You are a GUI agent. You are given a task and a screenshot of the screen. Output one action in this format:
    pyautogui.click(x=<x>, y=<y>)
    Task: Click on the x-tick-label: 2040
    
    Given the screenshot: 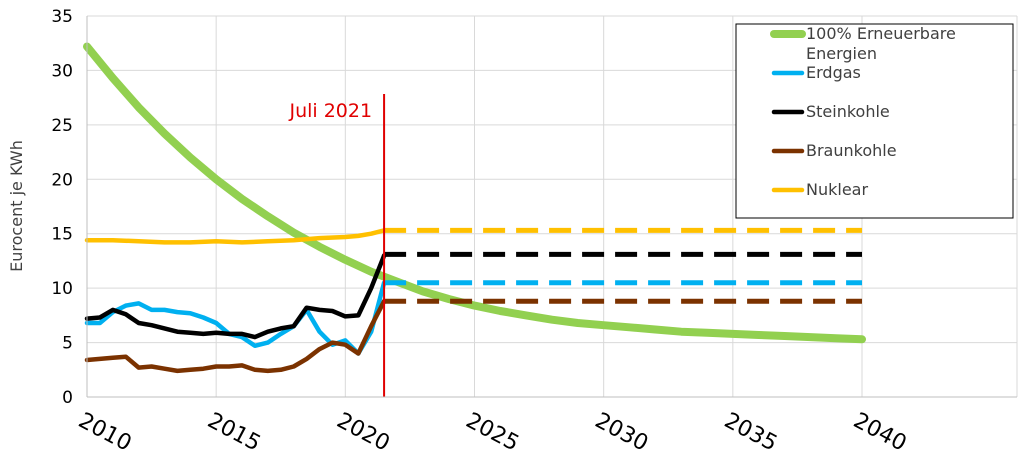 What is the action you would take?
    pyautogui.click(x=879, y=432)
    